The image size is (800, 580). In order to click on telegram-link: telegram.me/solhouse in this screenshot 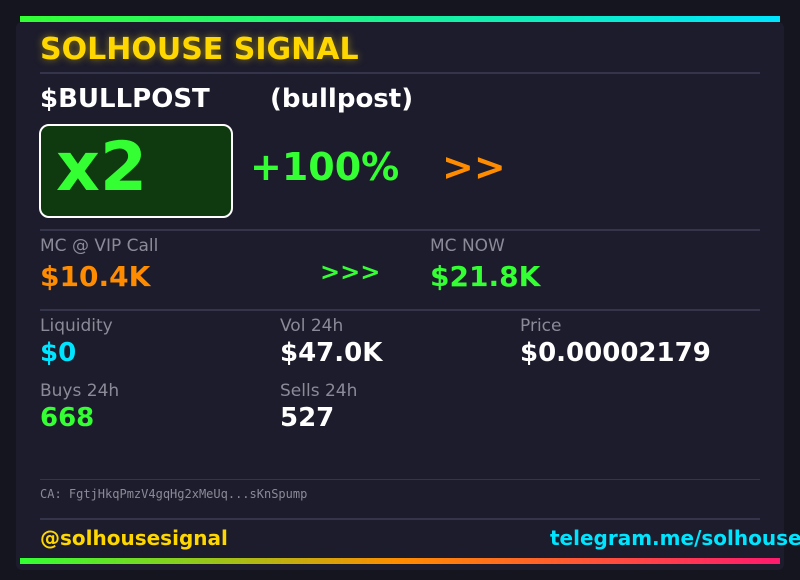, I will do `click(675, 538)`.